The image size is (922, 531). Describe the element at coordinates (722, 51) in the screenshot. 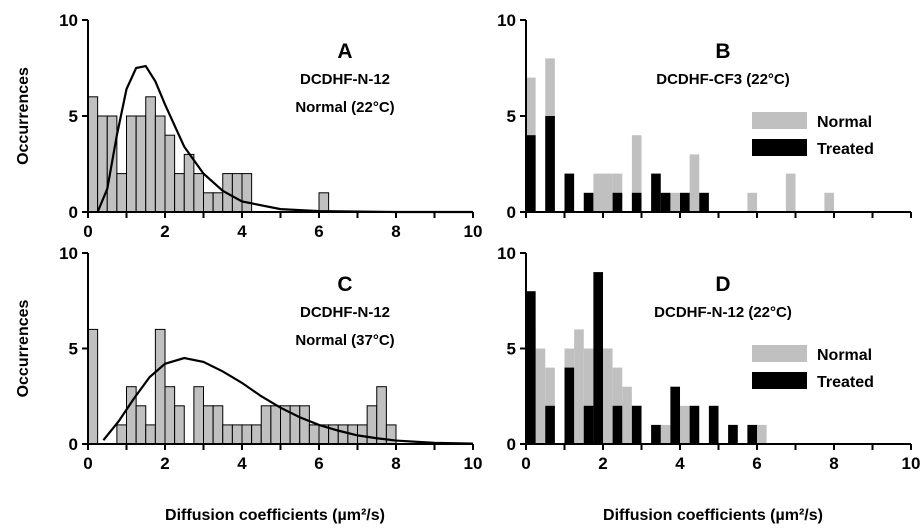

I see `panel-letter-b: B` at that location.